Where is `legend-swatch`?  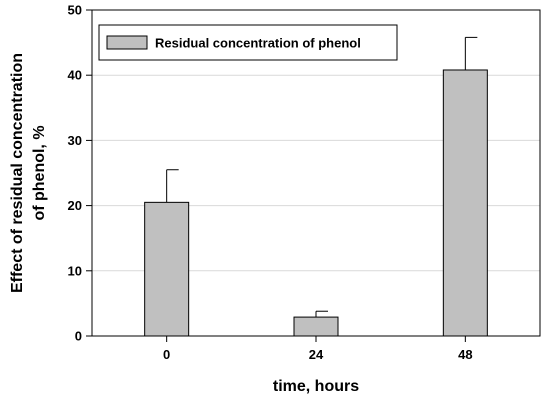 legend-swatch is located at coordinates (127, 42).